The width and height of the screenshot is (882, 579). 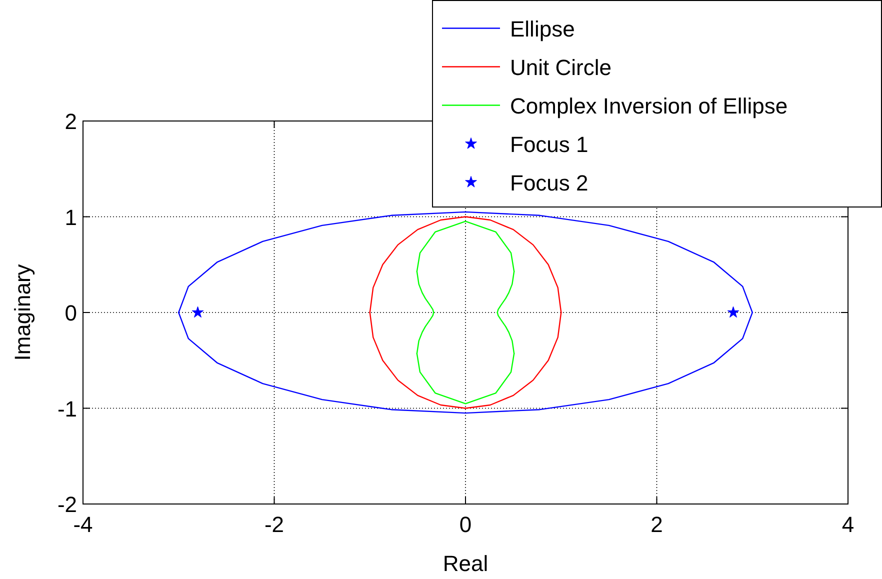 I want to click on y-tick-label: 1, so click(x=70, y=217).